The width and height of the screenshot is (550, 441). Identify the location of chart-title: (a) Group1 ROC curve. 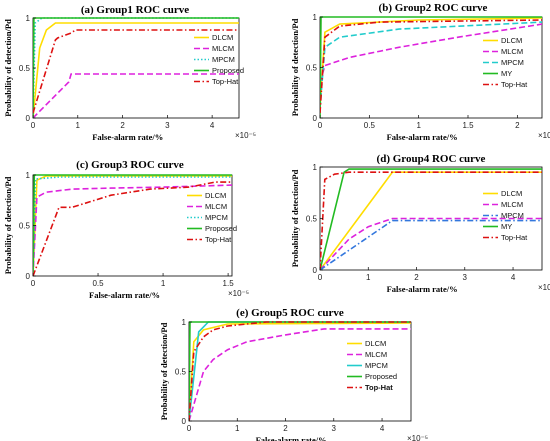
(135, 10).